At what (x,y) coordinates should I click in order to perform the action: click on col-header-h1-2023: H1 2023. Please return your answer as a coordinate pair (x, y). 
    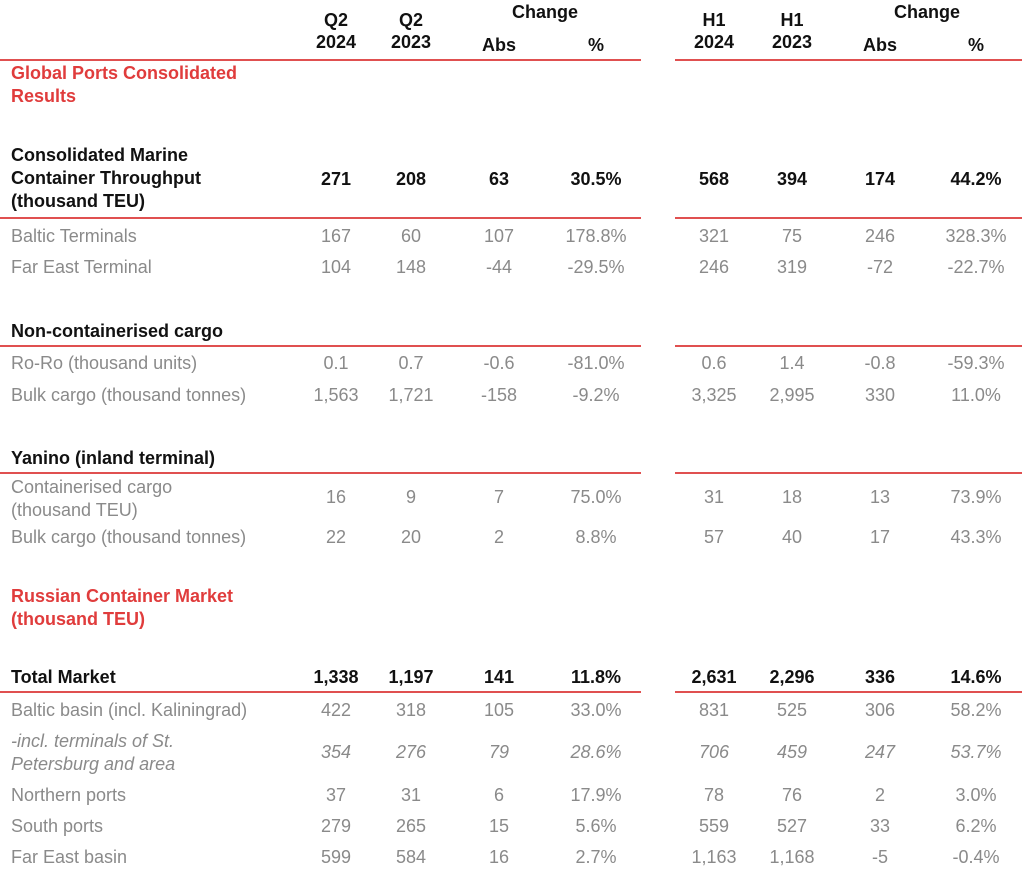
    Looking at the image, I should click on (792, 31).